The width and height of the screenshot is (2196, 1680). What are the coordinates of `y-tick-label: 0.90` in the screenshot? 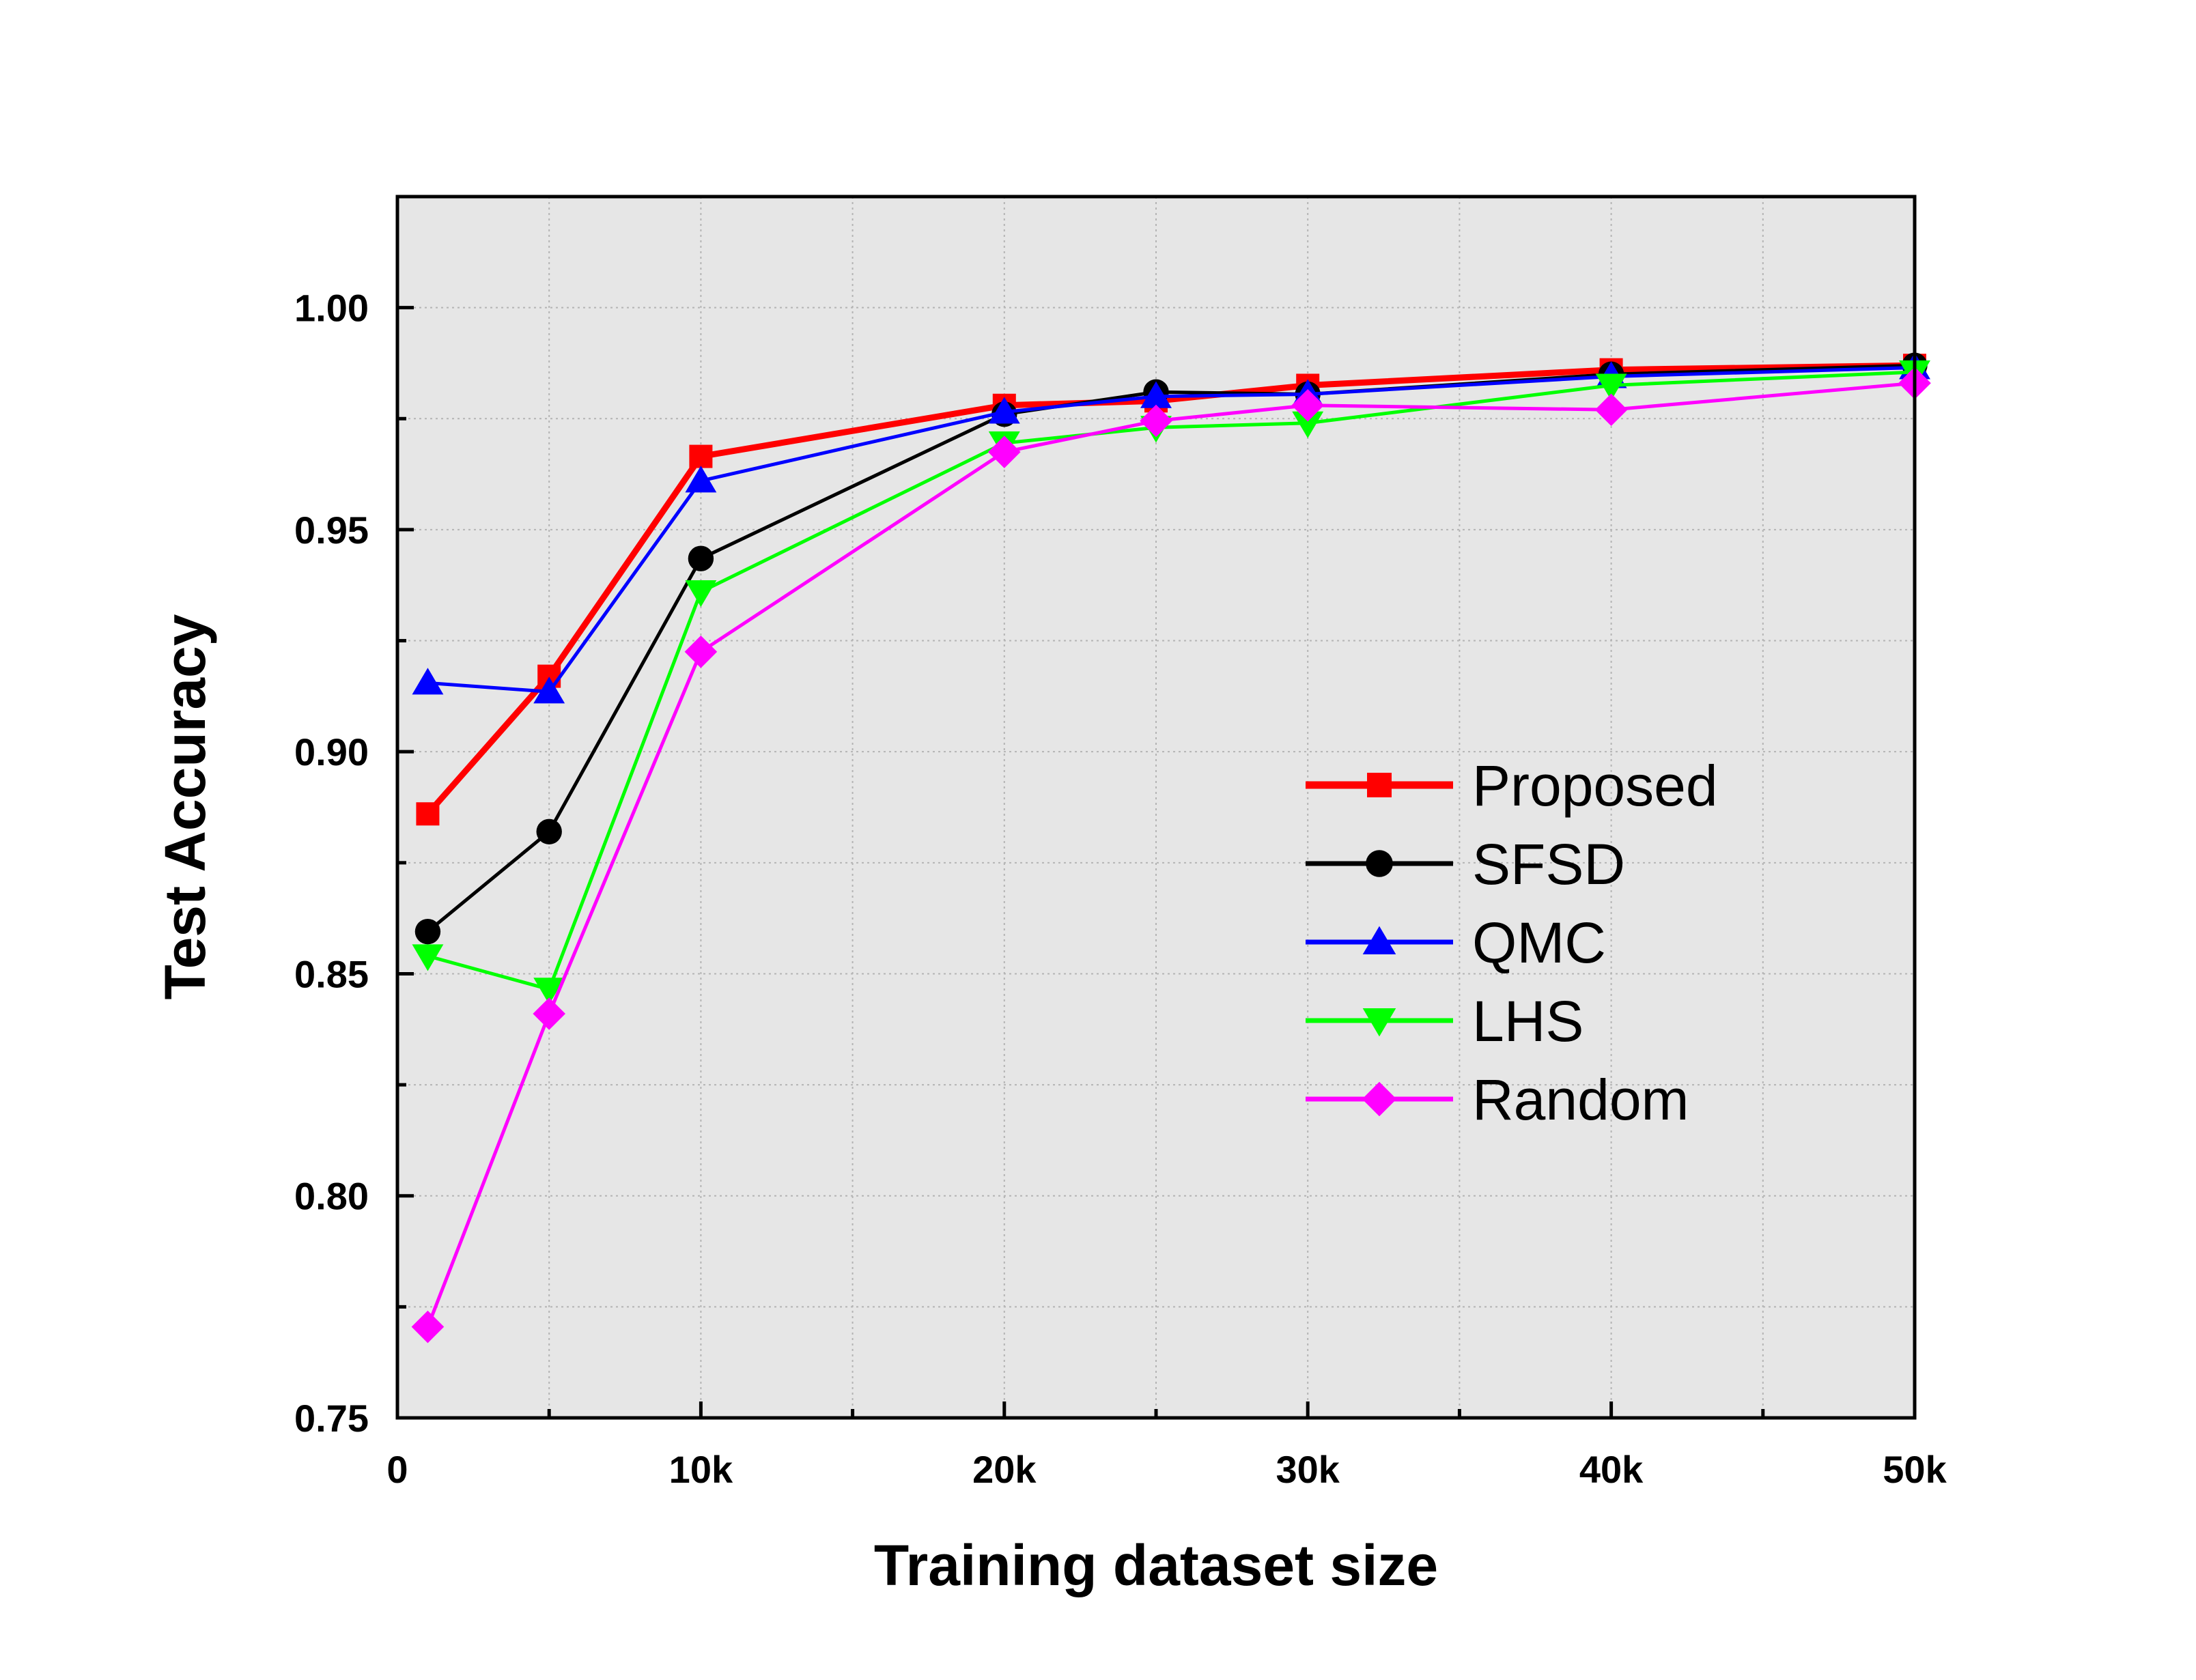 It's located at (331, 751).